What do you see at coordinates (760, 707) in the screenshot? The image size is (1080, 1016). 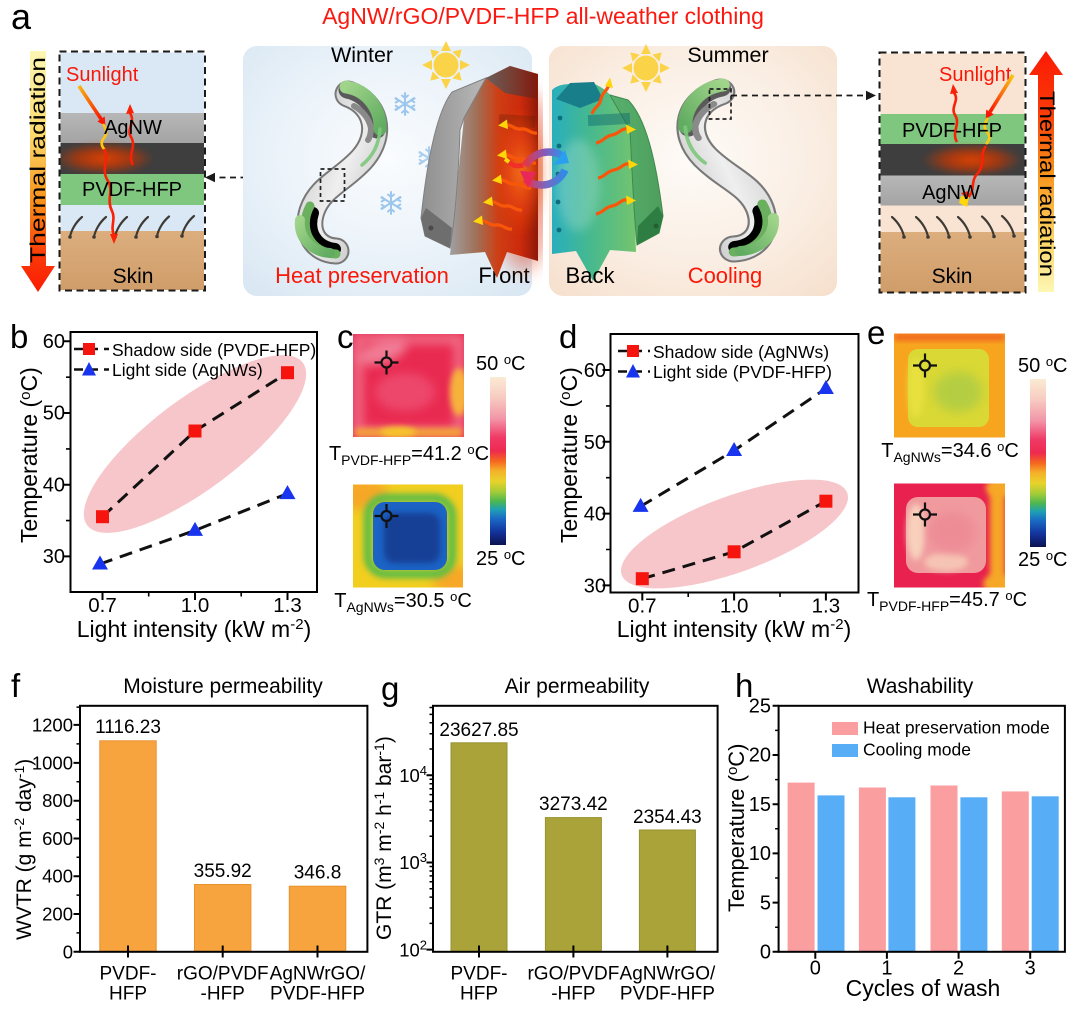 I see `svg-text: 25` at bounding box center [760, 707].